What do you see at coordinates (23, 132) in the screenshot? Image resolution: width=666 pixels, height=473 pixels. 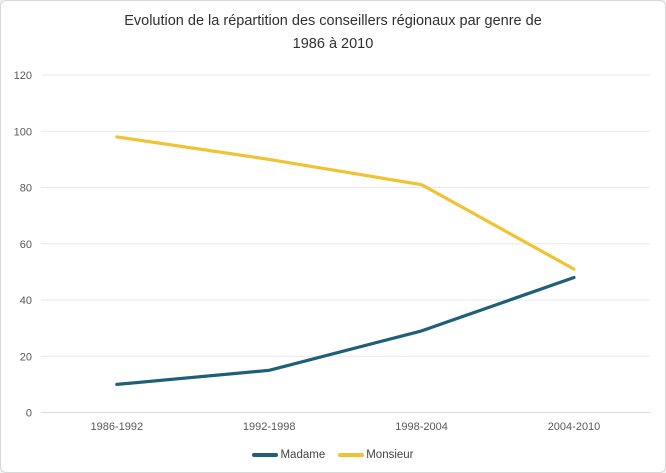 I see `y-axis-tick-label: 100` at bounding box center [23, 132].